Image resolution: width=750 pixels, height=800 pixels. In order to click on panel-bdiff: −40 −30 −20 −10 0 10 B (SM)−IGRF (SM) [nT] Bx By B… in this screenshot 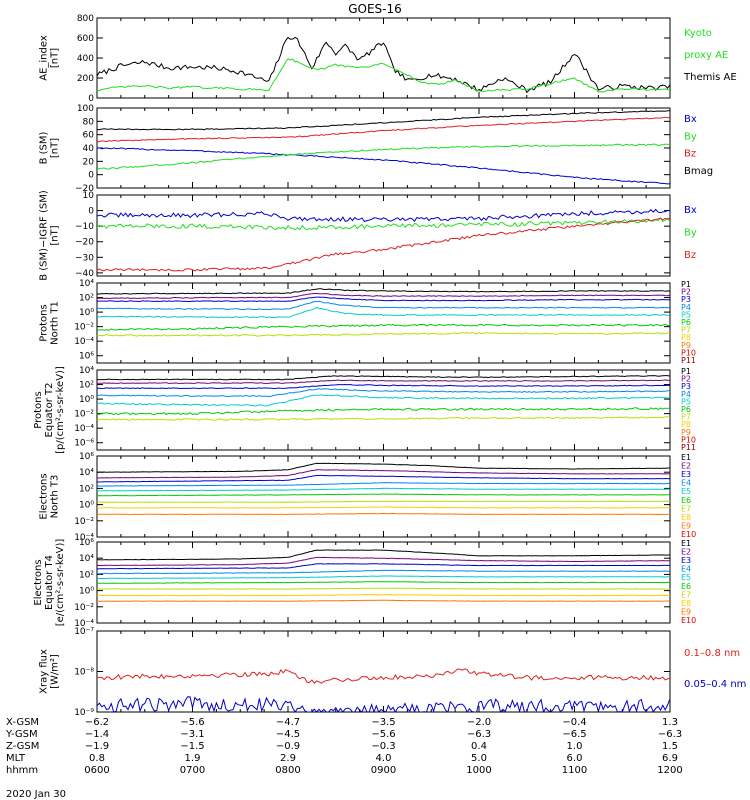, I will do `click(368, 235)`.